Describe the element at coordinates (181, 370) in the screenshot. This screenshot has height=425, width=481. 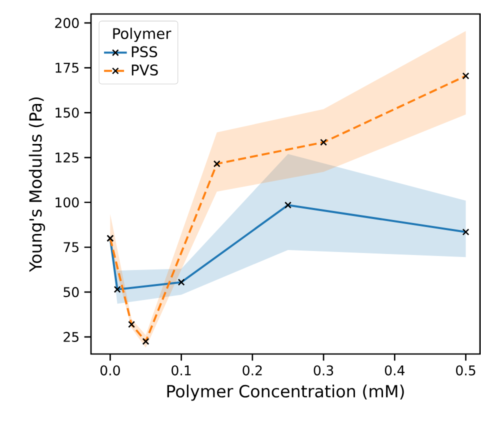
I see `x-tick-label: 0.1` at that location.